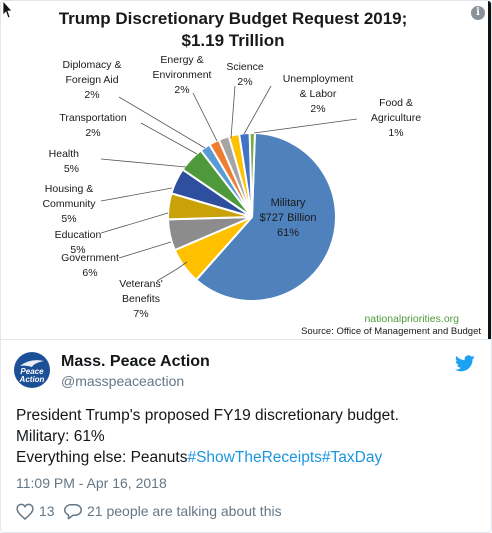 This screenshot has height=533, width=492. I want to click on slice-label: Military $727 Billion 61%, so click(288, 218).